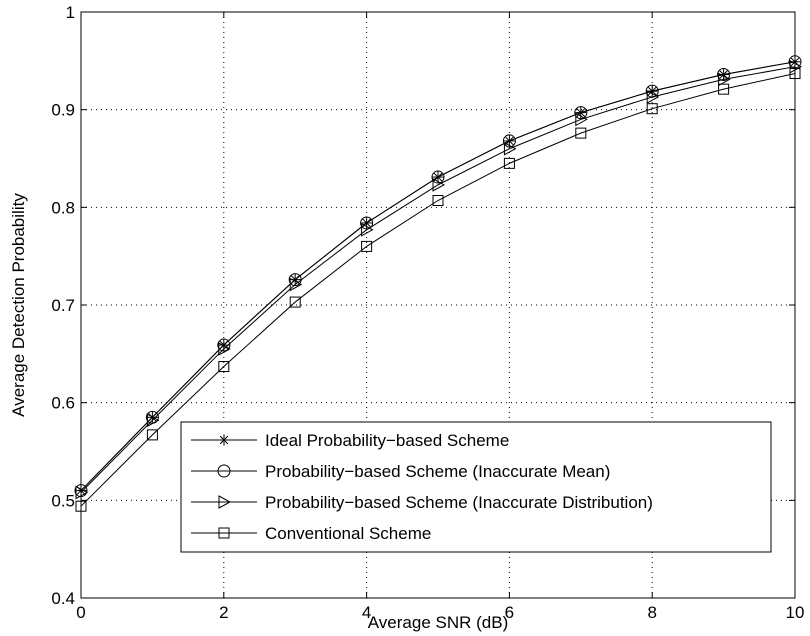 This screenshot has height=636, width=810. What do you see at coordinates (70, 12) in the screenshot?
I see `y-tick-label: 1` at bounding box center [70, 12].